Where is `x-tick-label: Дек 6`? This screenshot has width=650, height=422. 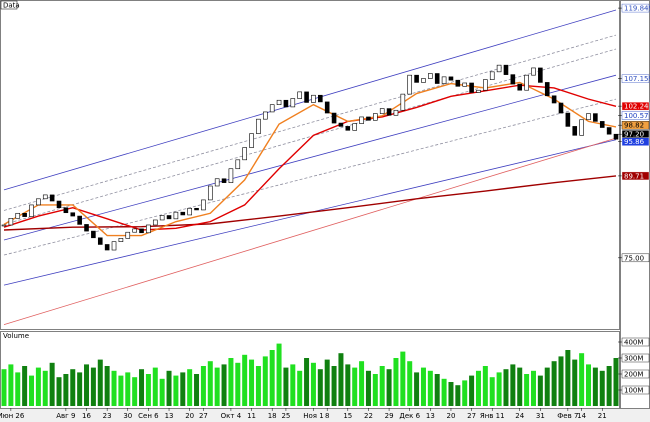
x-tick-label: Дек 6 is located at coordinates (409, 416).